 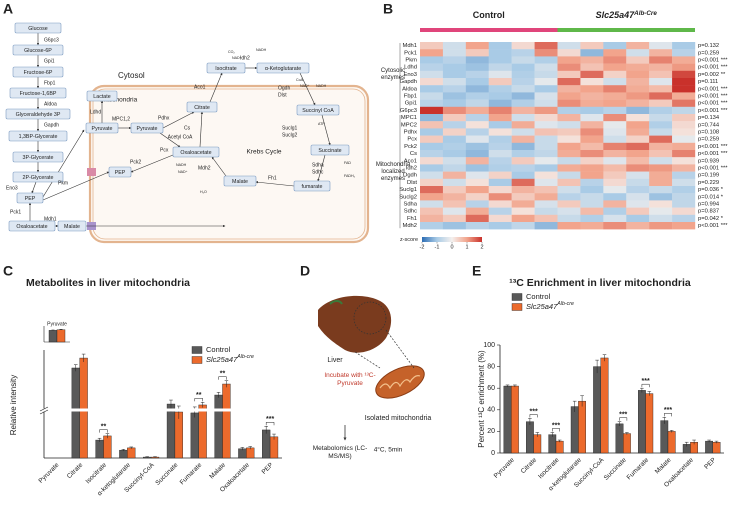 I want to click on legend-label-sup: Alb-cre, so click(x=565, y=304).